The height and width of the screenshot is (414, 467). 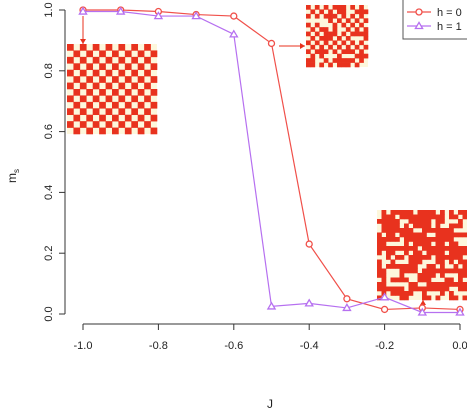 I want to click on legend-box, so click(x=434, y=20).